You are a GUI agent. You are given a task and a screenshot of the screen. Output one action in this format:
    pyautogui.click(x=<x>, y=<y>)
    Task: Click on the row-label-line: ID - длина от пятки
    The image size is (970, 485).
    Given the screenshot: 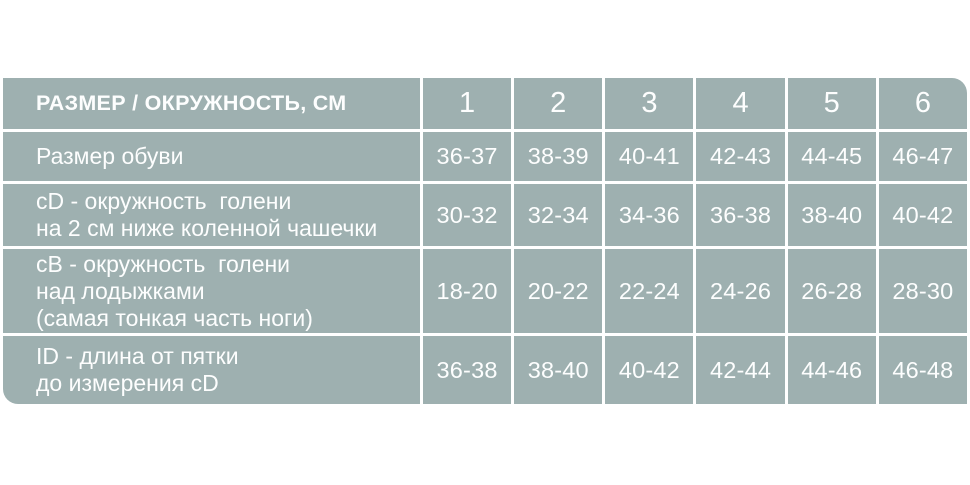 What is the action you would take?
    pyautogui.click(x=137, y=356)
    